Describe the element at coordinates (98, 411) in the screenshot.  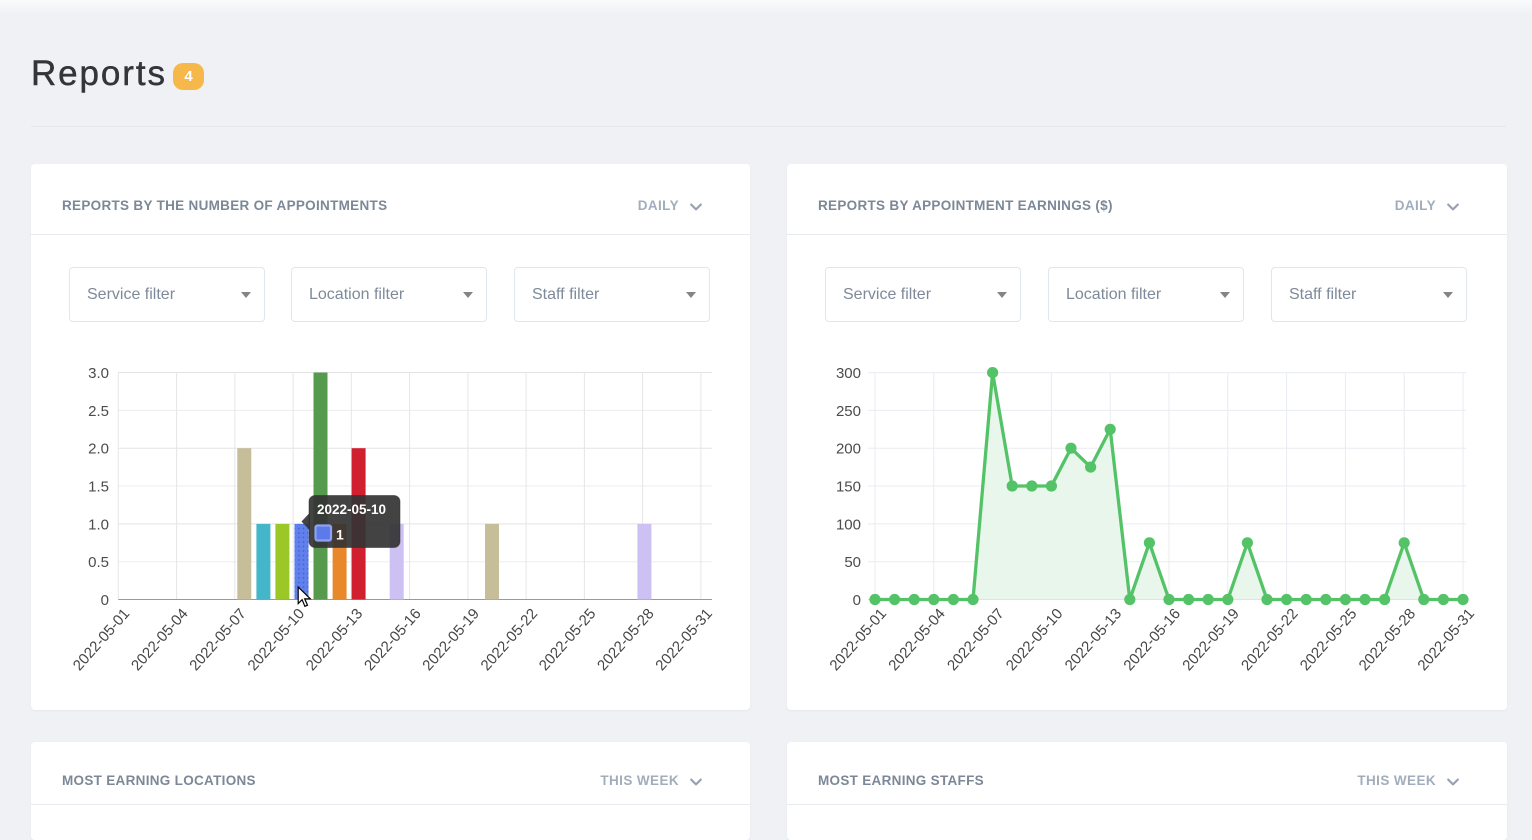
I see `svg-text: 2.5` at that location.